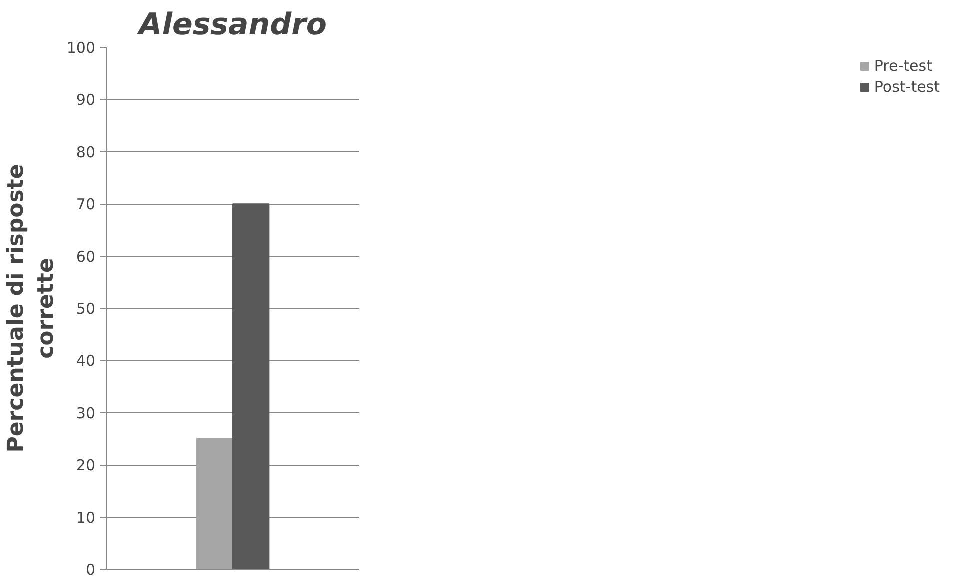  Describe the element at coordinates (86, 309) in the screenshot. I see `y-tick-label: 50` at that location.